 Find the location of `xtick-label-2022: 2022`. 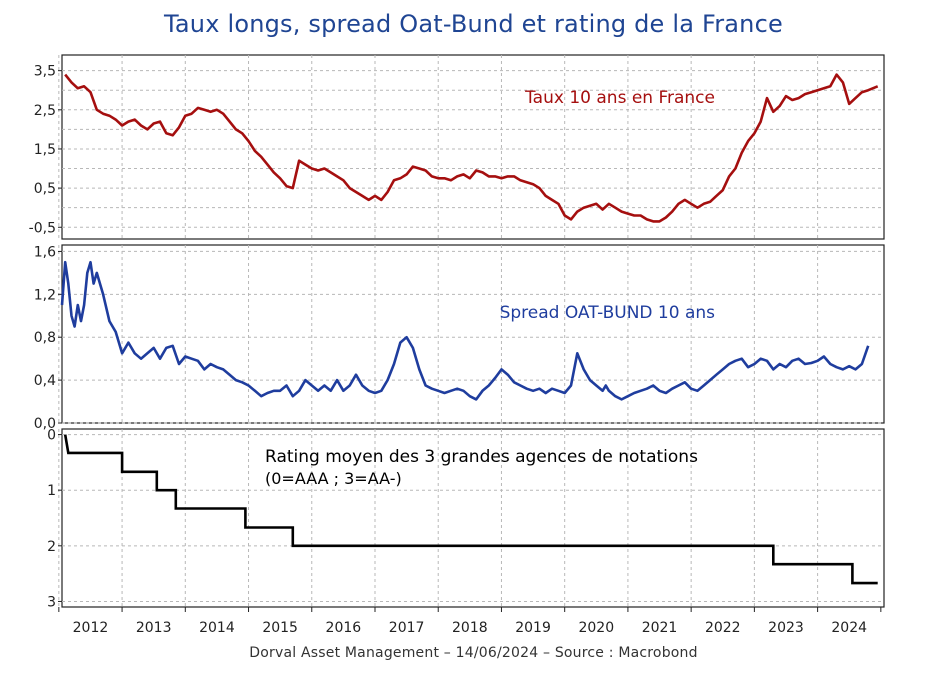

xtick-label-2022: 2022 is located at coordinates (723, 628).